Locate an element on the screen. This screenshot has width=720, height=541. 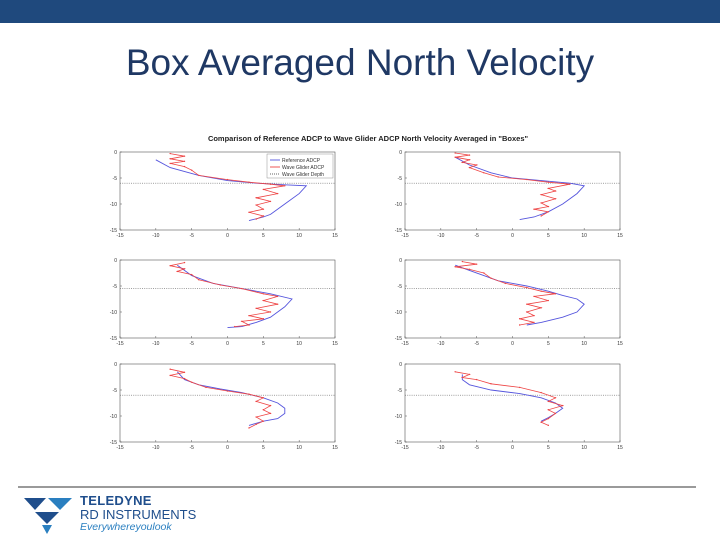
logo-tagline: Everywhereyoulook is located at coordinates (126, 527).